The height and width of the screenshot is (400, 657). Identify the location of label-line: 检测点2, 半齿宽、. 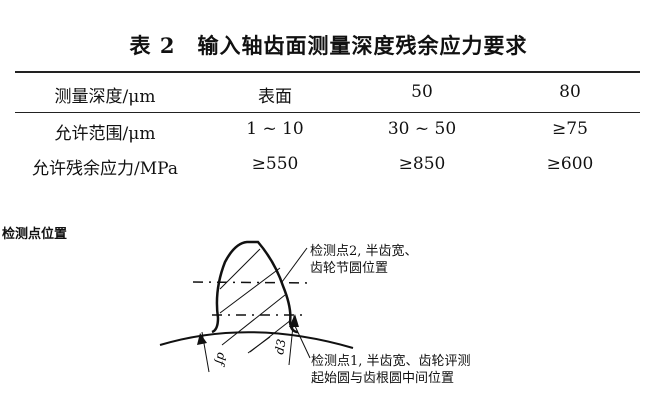
(364, 251).